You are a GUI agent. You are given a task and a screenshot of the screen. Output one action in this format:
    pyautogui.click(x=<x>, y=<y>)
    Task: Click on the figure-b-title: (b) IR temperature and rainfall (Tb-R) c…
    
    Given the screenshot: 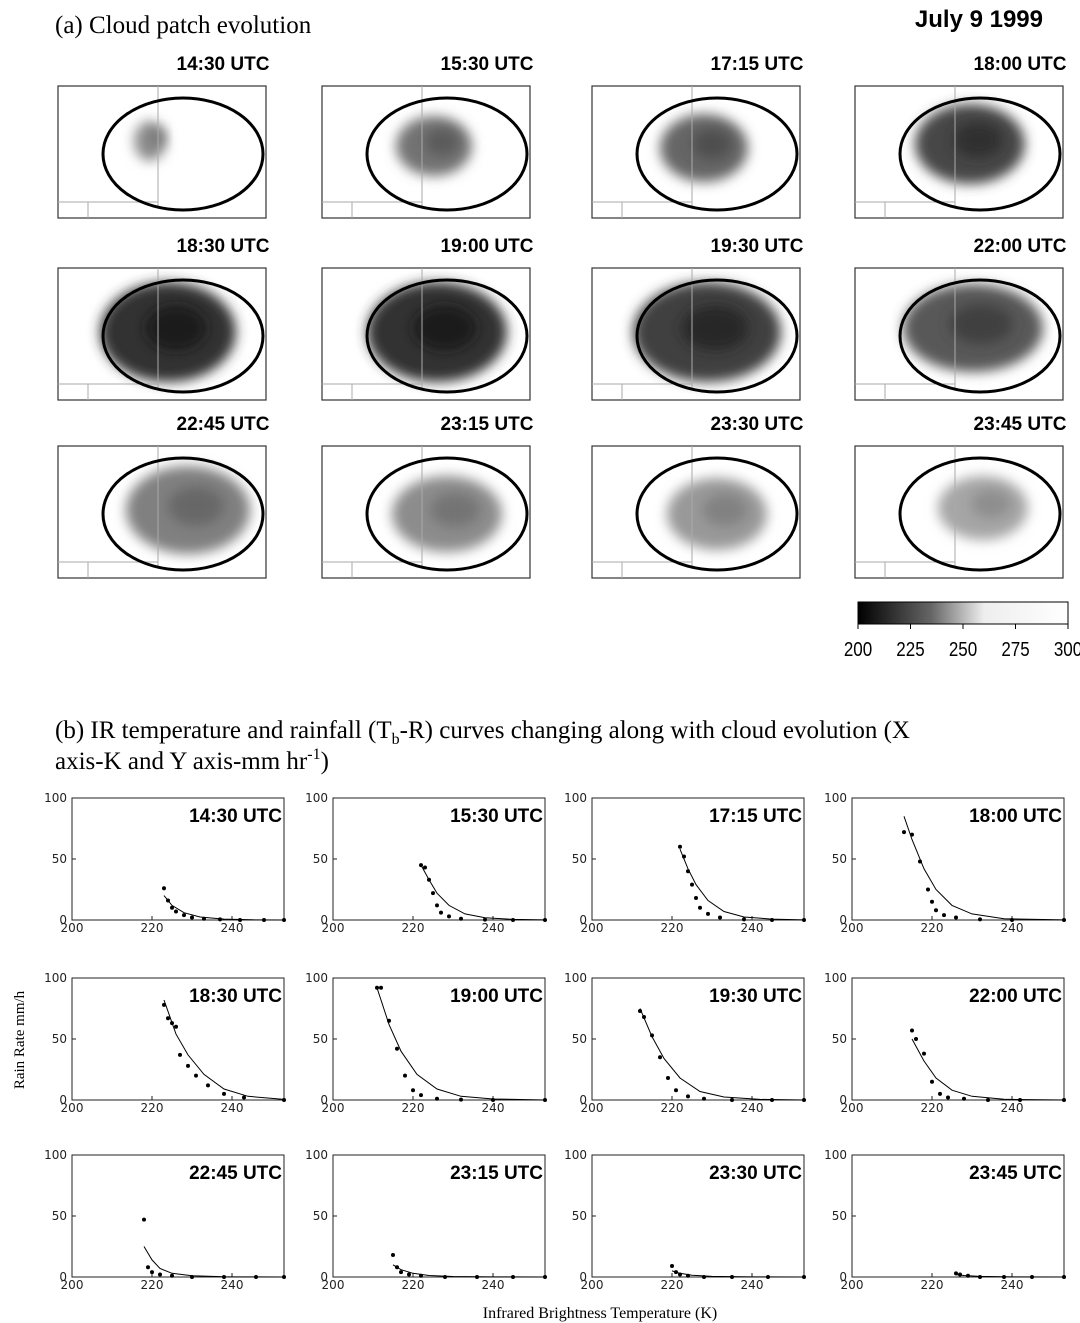 What is the action you would take?
    pyautogui.click(x=485, y=746)
    